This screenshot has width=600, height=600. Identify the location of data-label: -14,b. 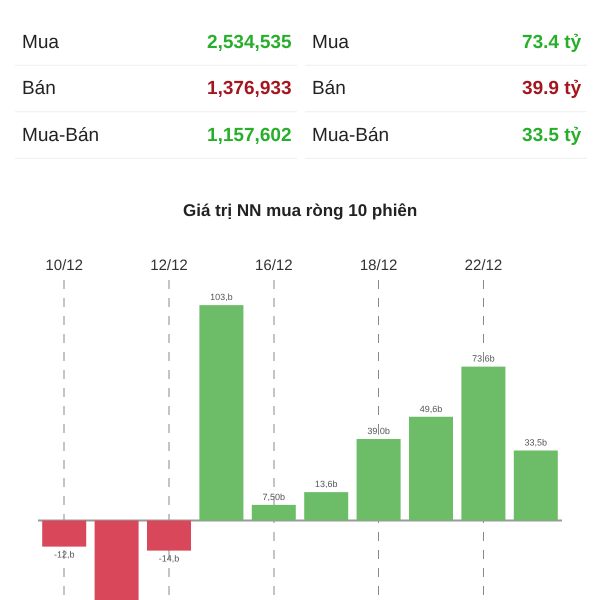
(169, 559).